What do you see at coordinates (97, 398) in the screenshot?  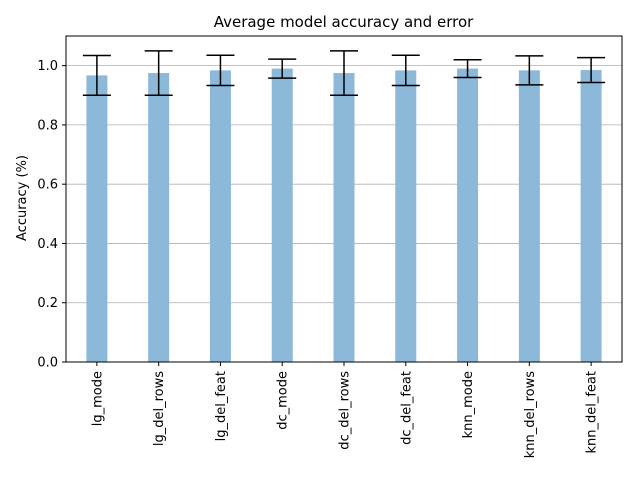 I see `x-tick-label: lg_mode` at bounding box center [97, 398].